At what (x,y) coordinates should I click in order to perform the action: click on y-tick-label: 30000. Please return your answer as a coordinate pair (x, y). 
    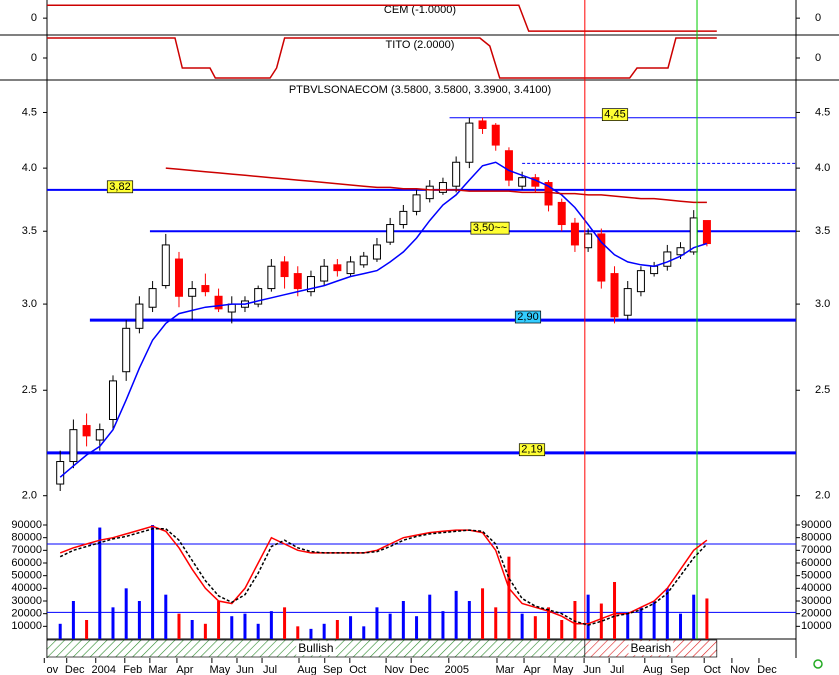
    Looking at the image, I should click on (816, 601).